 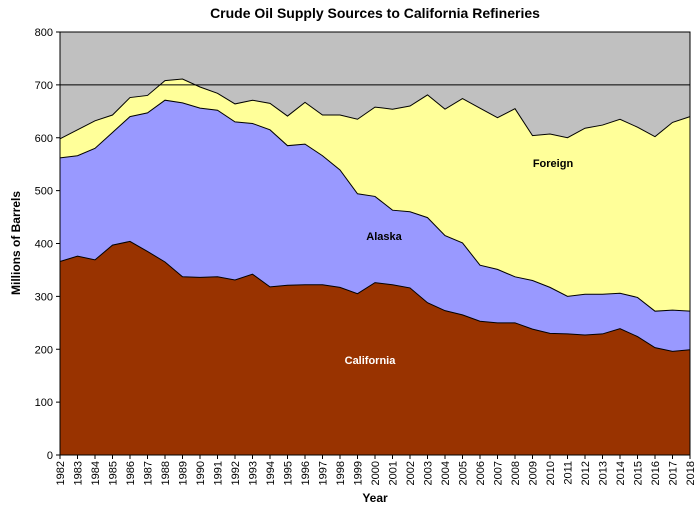 I want to click on y-tick-label: 100, so click(x=44, y=403).